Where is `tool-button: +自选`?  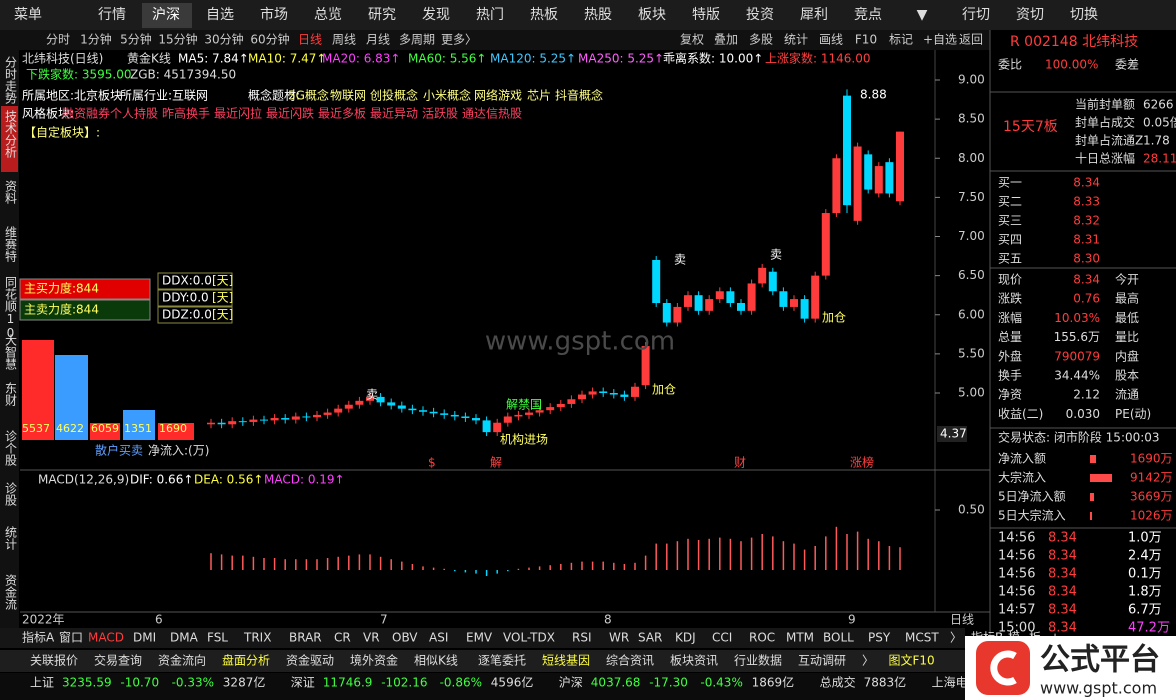
tool-button: +自选 is located at coordinates (940, 40).